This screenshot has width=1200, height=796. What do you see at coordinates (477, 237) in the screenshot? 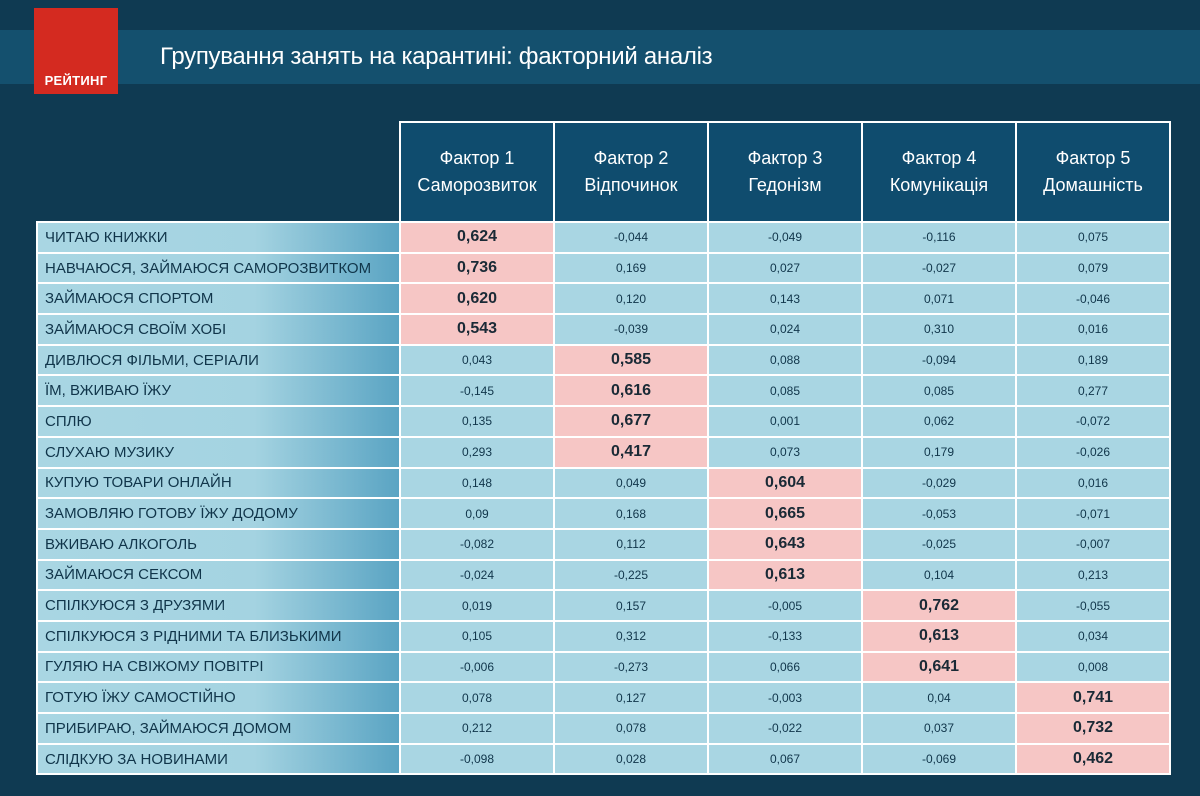
I see `highlighted-value-cell: 0,624` at bounding box center [477, 237].